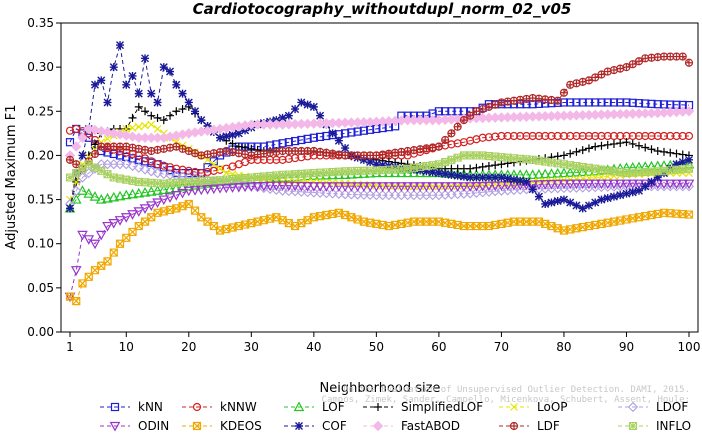 This screenshot has height=434, width=702. Describe the element at coordinates (40, 23) in the screenshot. I see `y-tick-label: 0.35` at that location.